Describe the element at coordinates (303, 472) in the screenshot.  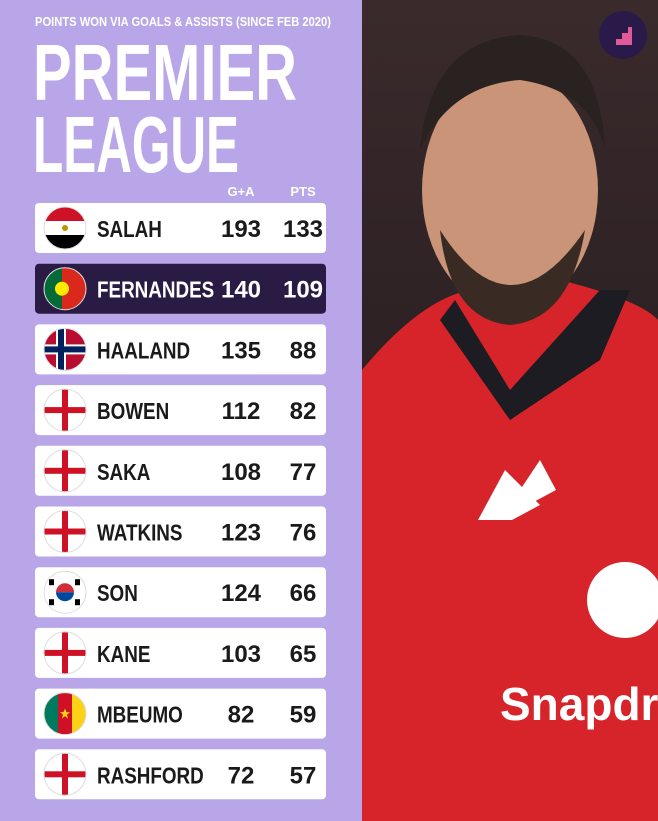
I see `points: 77` at that location.